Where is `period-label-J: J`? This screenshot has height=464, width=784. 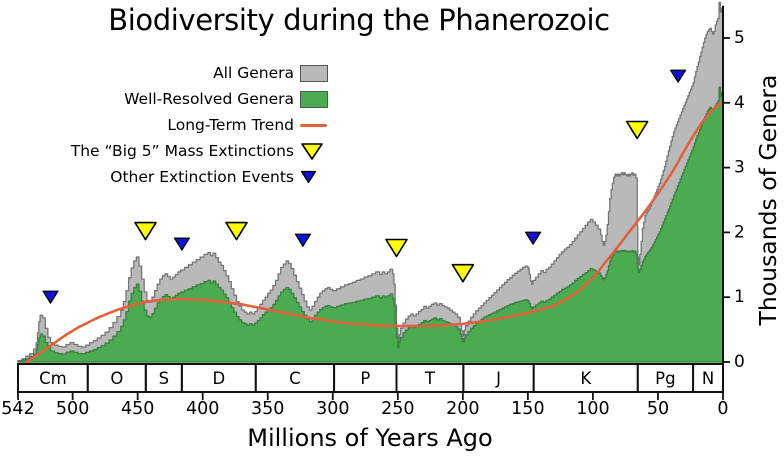 period-label-J: J is located at coordinates (498, 378).